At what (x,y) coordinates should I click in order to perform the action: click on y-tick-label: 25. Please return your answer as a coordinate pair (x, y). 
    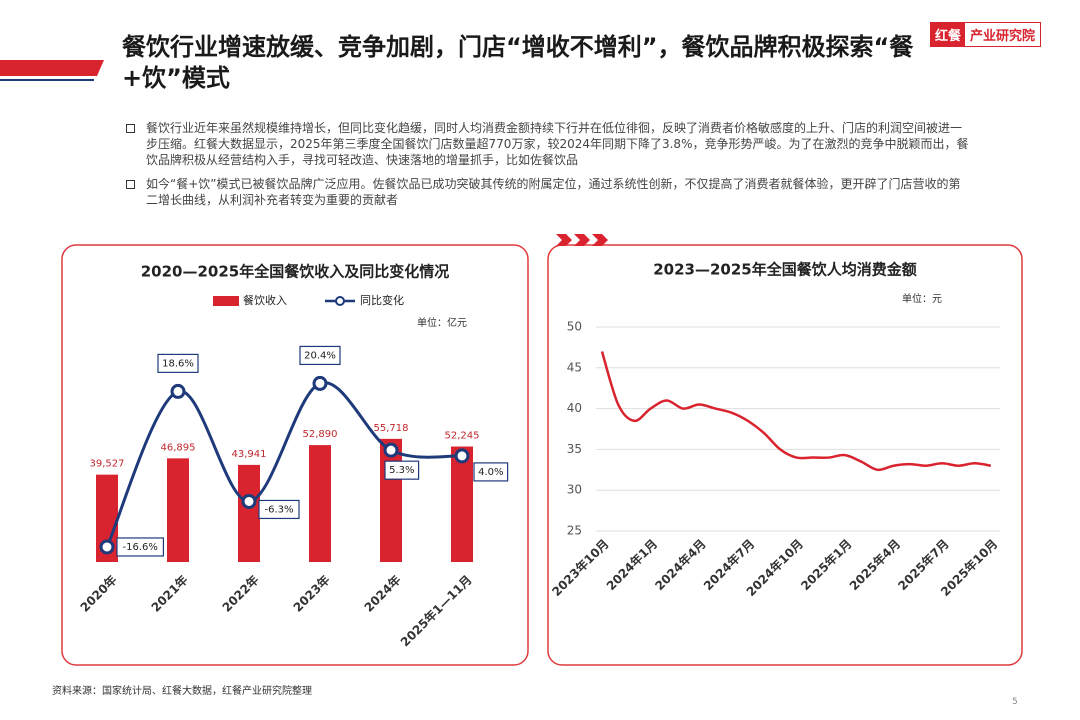
    Looking at the image, I should click on (574, 531).